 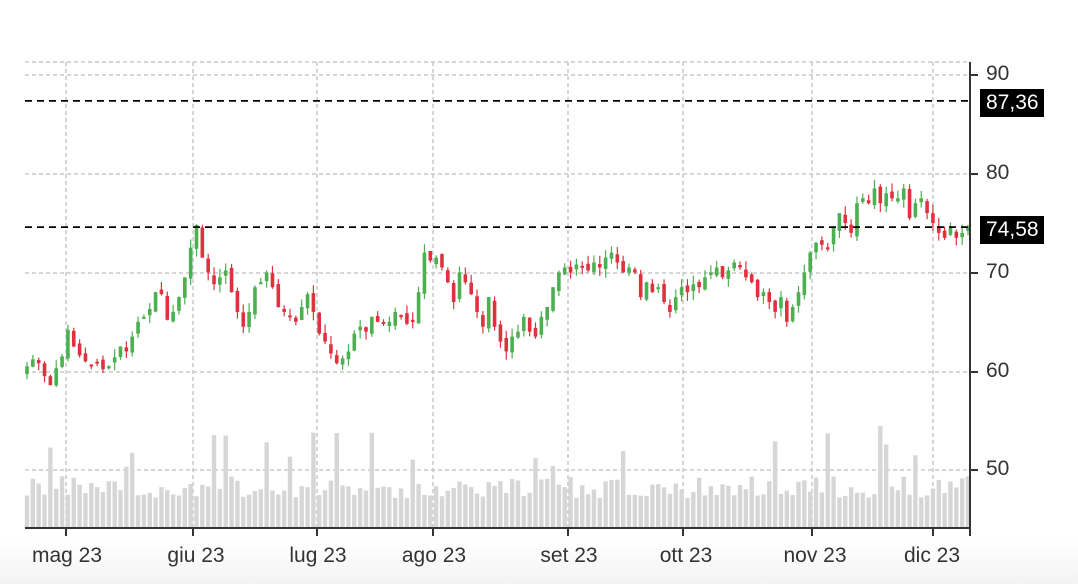 I want to click on x-label-dec: dic 23, so click(x=932, y=555).